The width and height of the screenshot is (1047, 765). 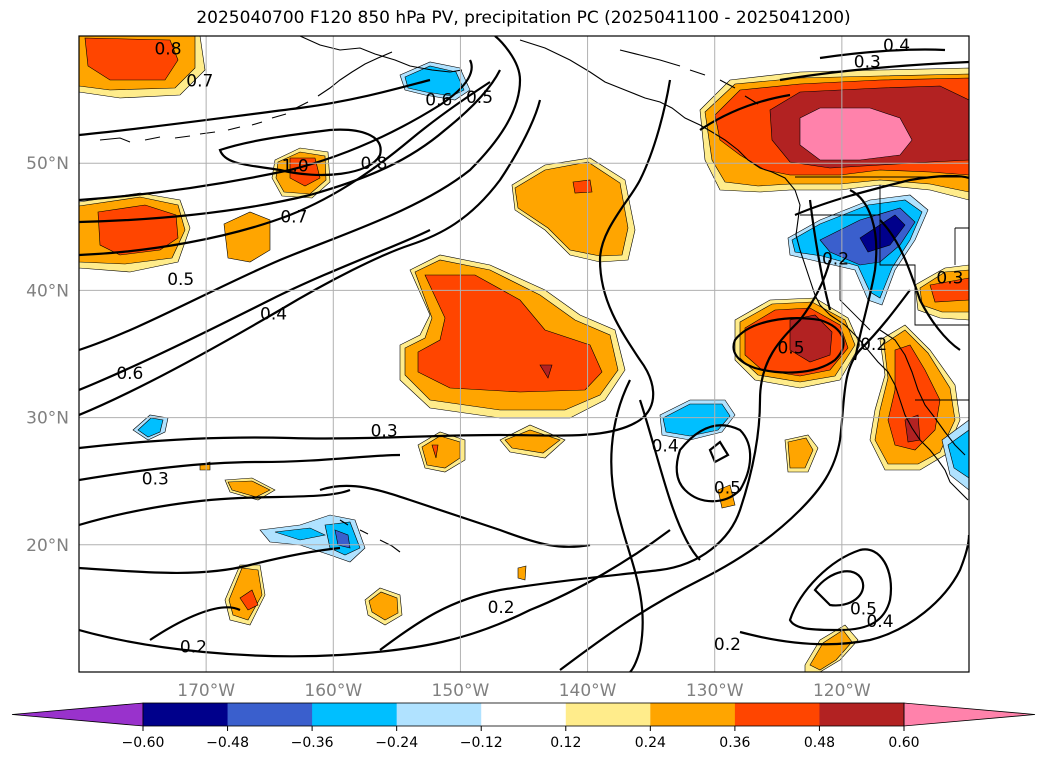 What do you see at coordinates (565, 743) in the screenshot?
I see `colorbar-tick-label: 0.12` at bounding box center [565, 743].